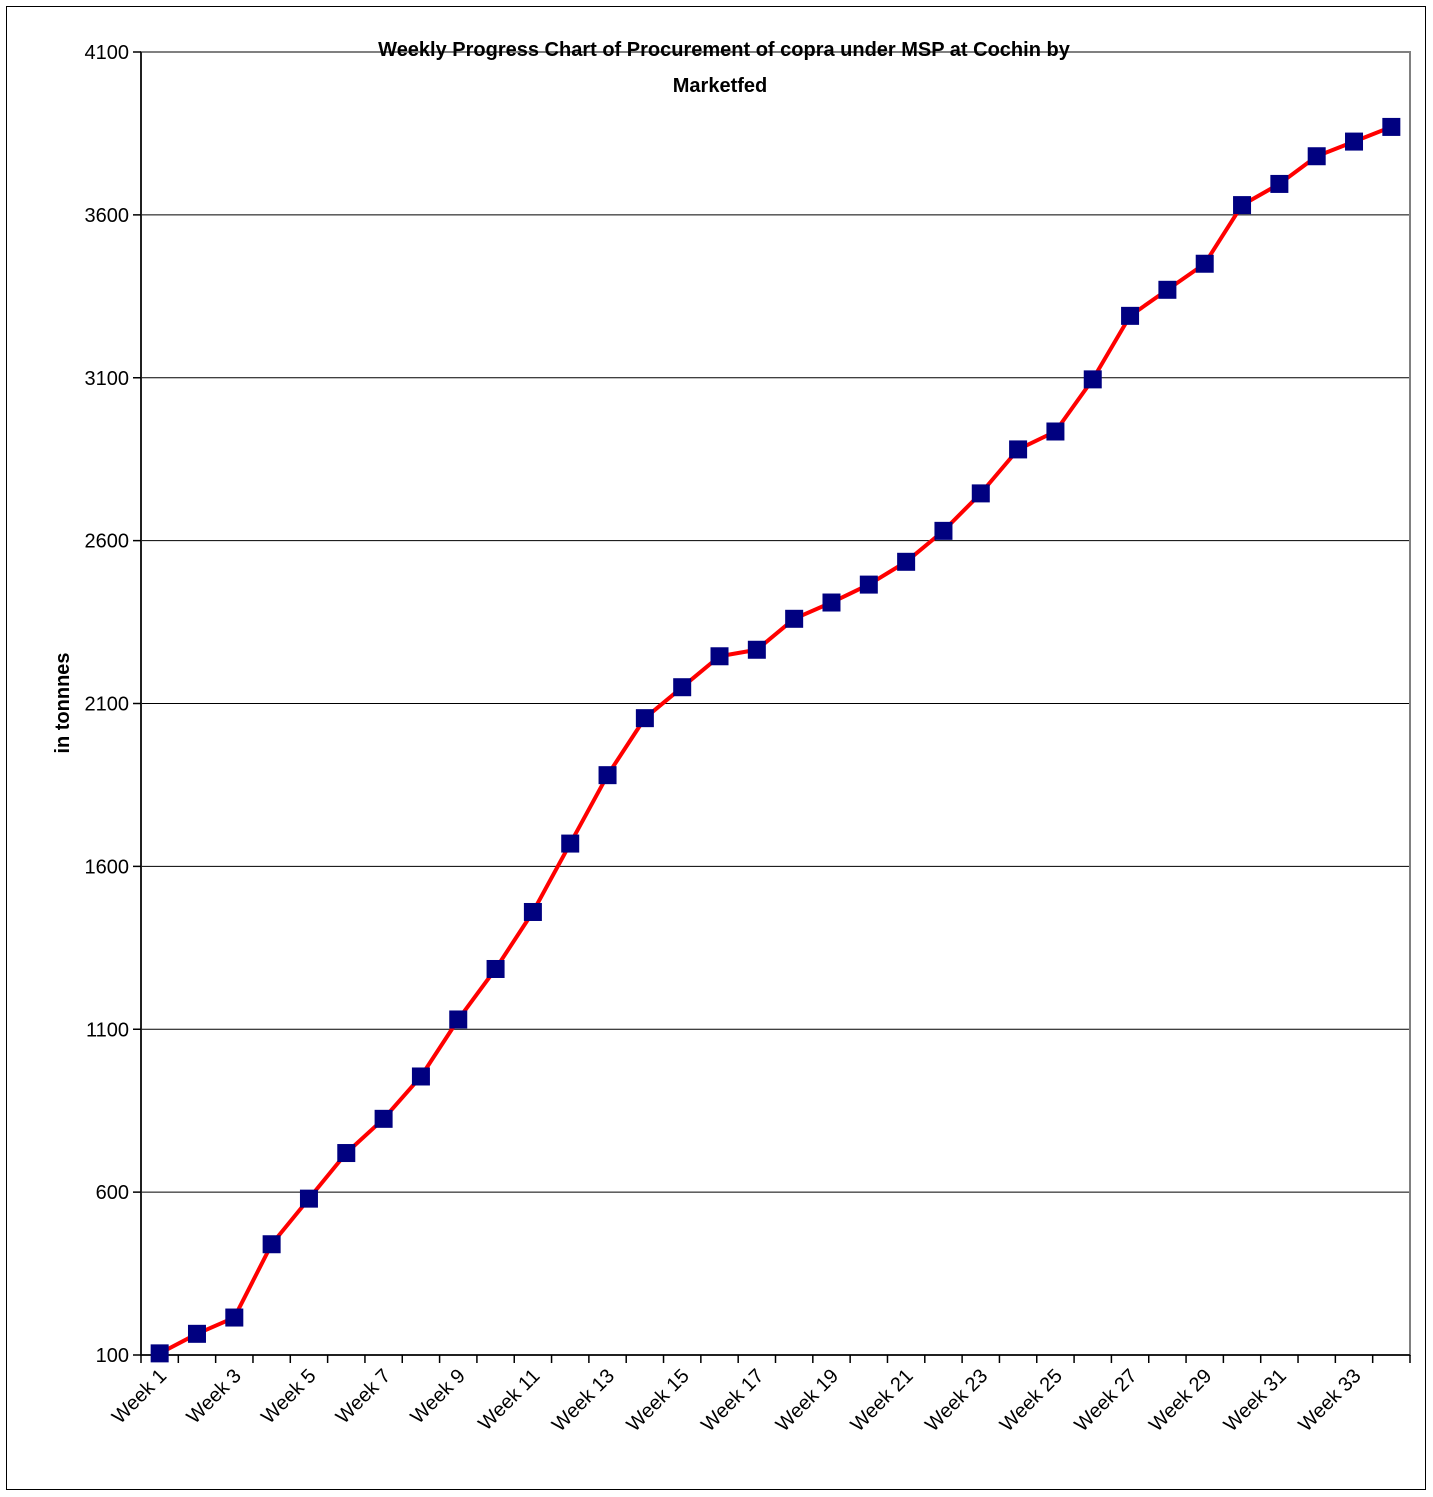 This screenshot has width=1433, height=1497. Describe the element at coordinates (112, 1193) in the screenshot. I see `y-tick-label: 600` at that location.